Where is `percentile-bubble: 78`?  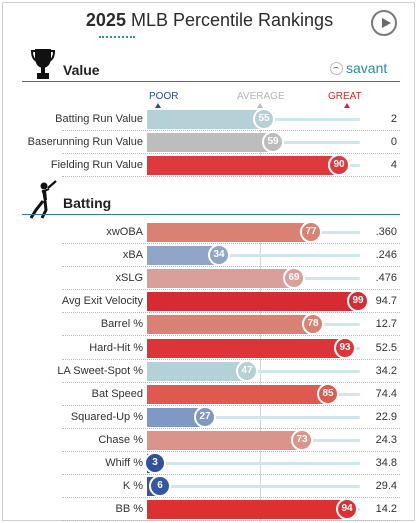 percentile-bubble: 78 is located at coordinates (313, 324).